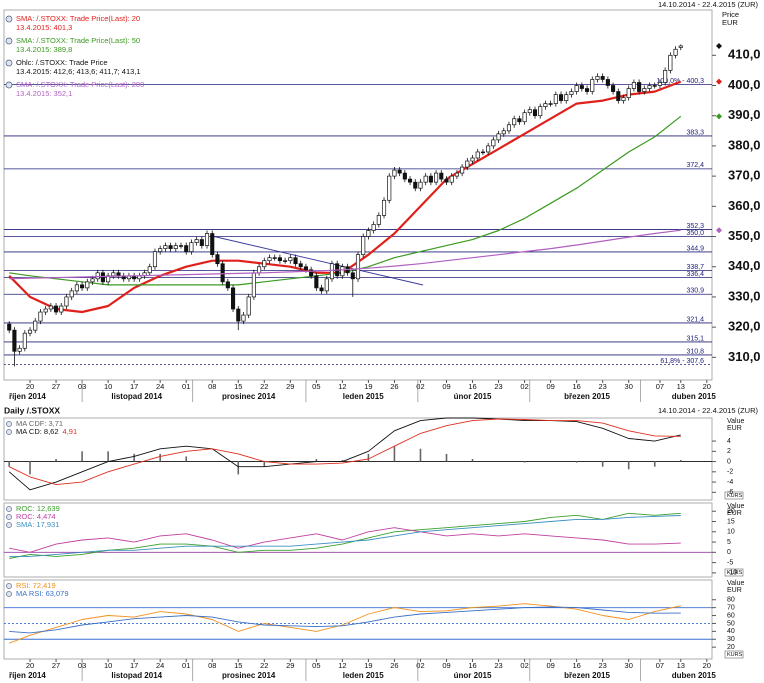 Image resolution: width=764 pixels, height=683 pixels. Describe the element at coordinates (134, 386) in the screenshot. I see `x-tick-label: 17` at that location.